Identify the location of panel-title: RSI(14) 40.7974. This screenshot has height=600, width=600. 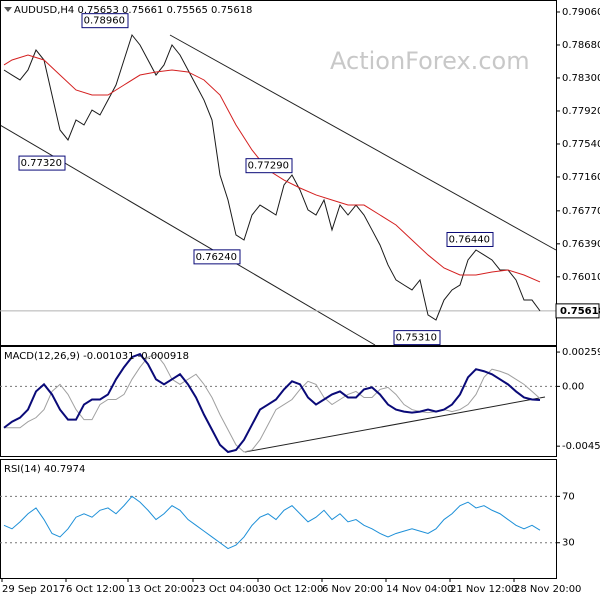
(44, 469).